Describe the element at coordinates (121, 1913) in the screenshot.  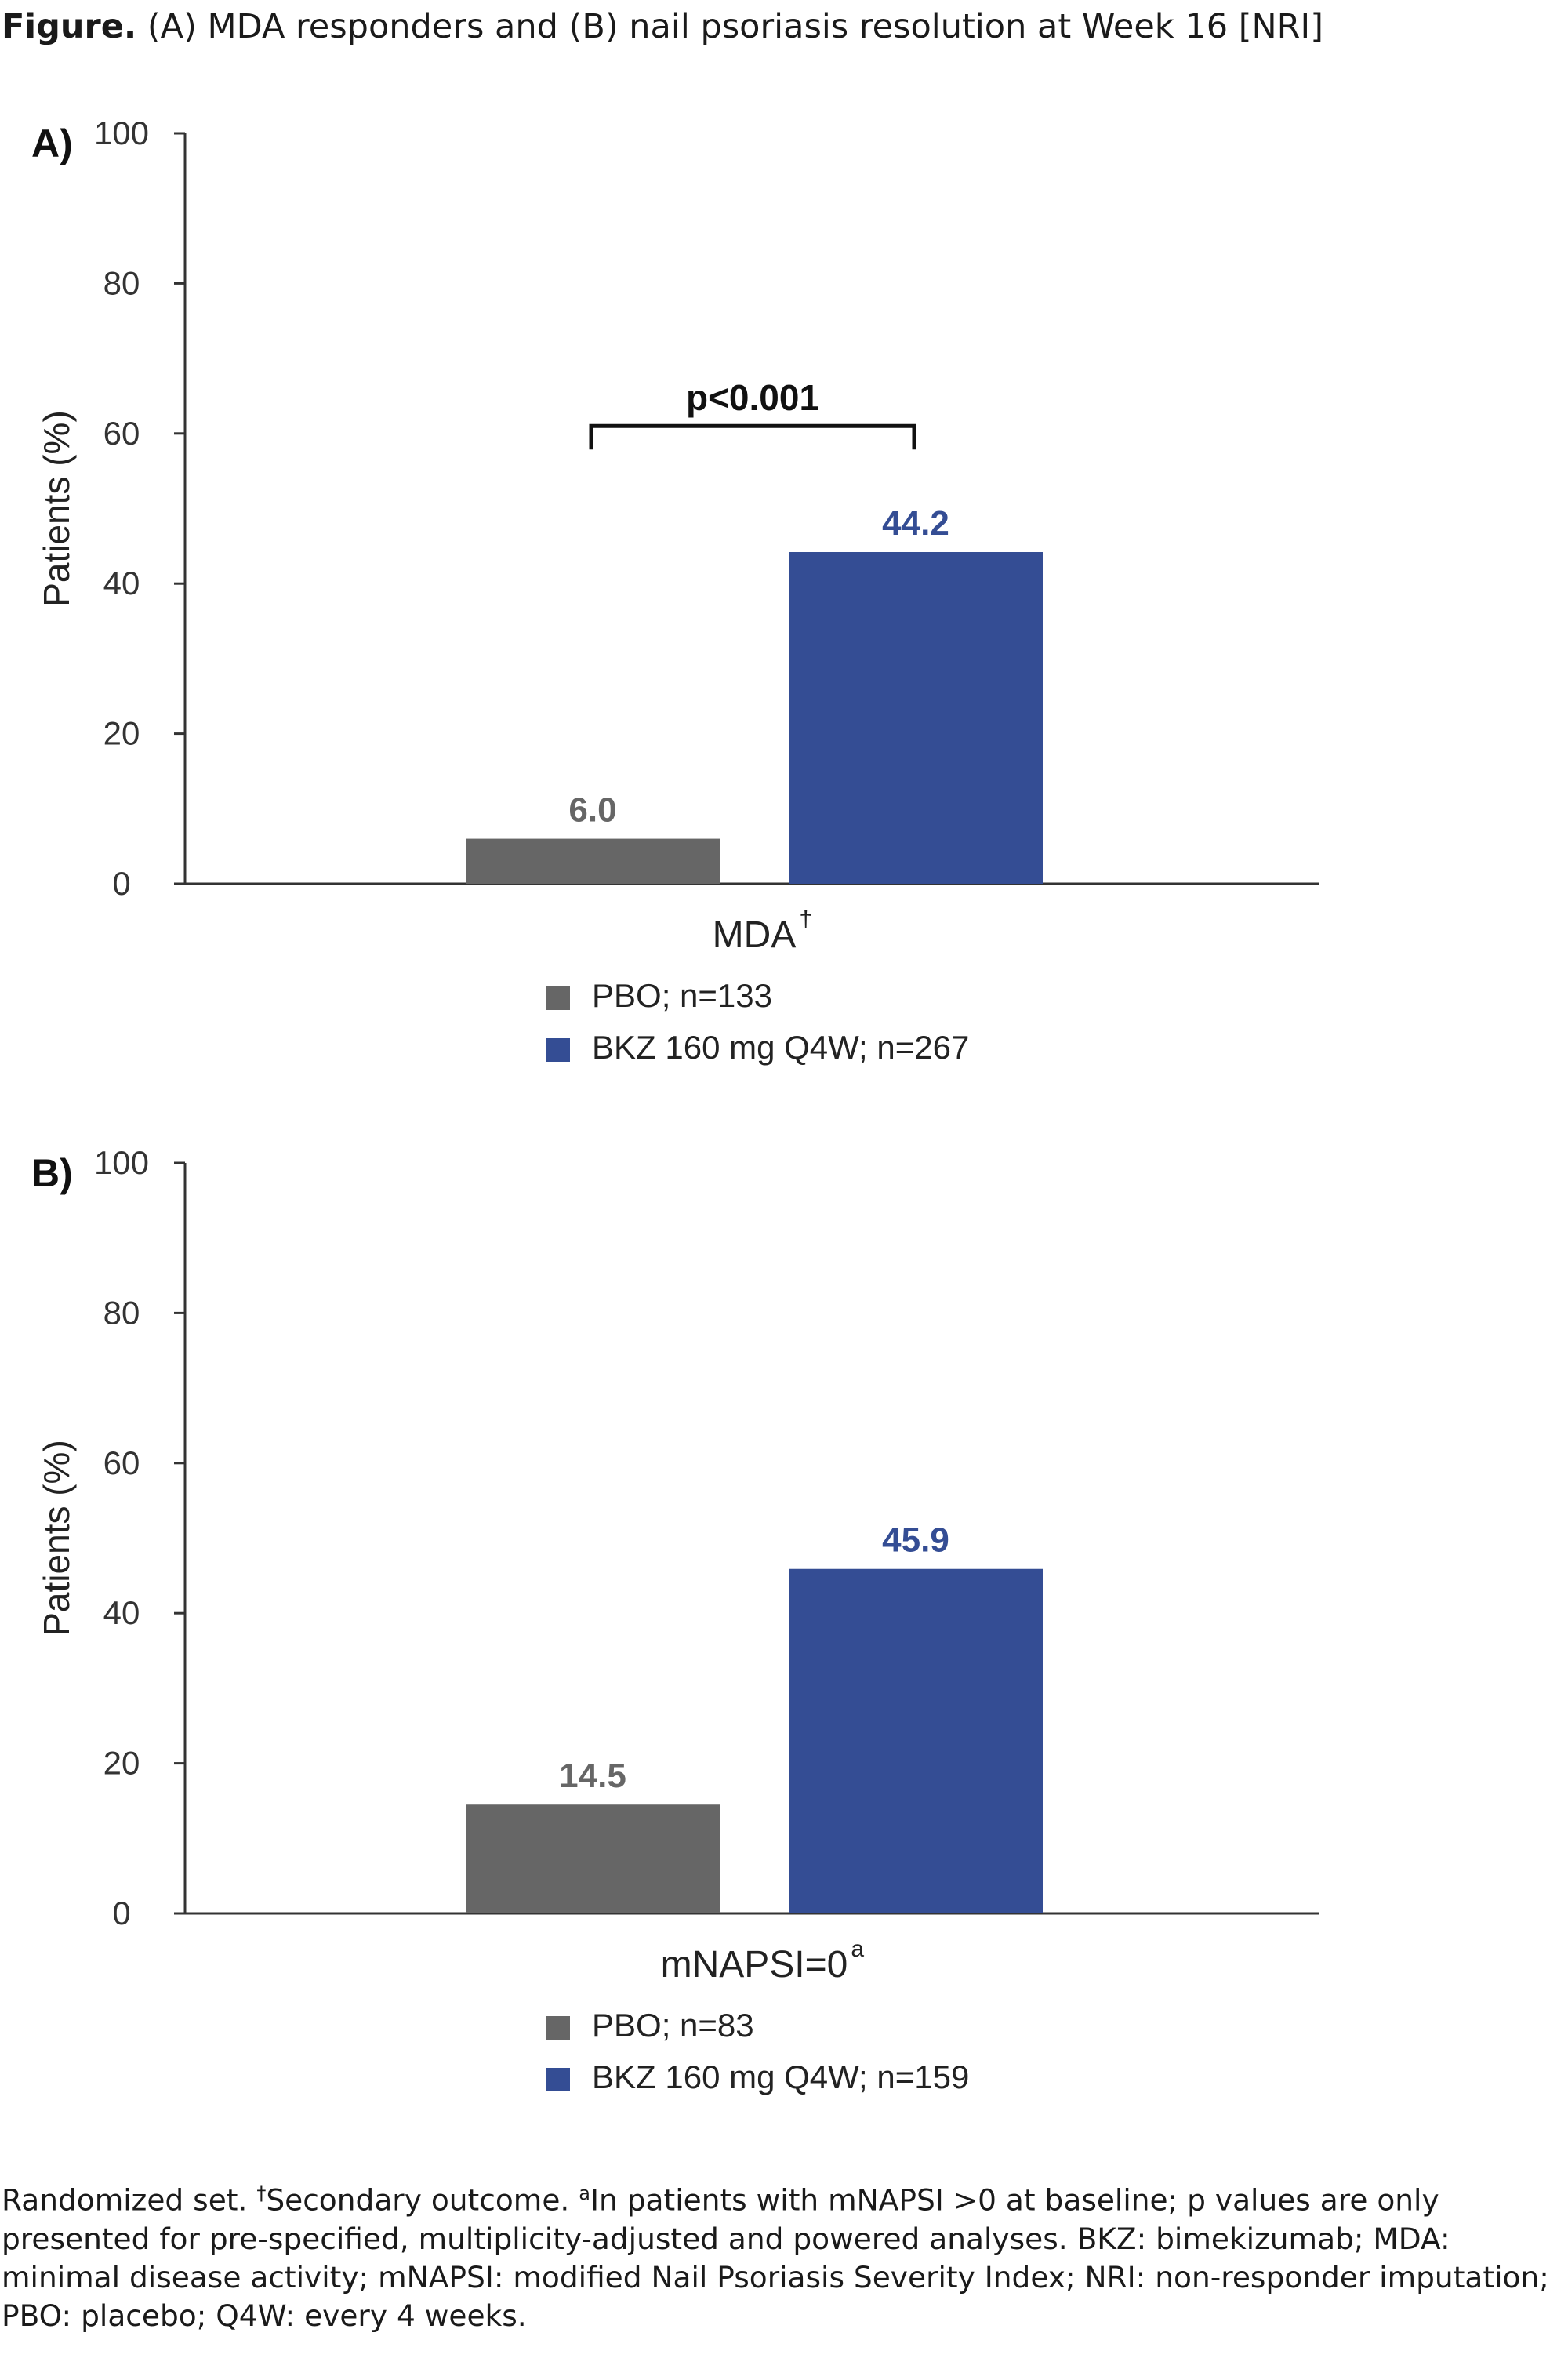
I see `panel-b-y-tick-label: 0` at that location.